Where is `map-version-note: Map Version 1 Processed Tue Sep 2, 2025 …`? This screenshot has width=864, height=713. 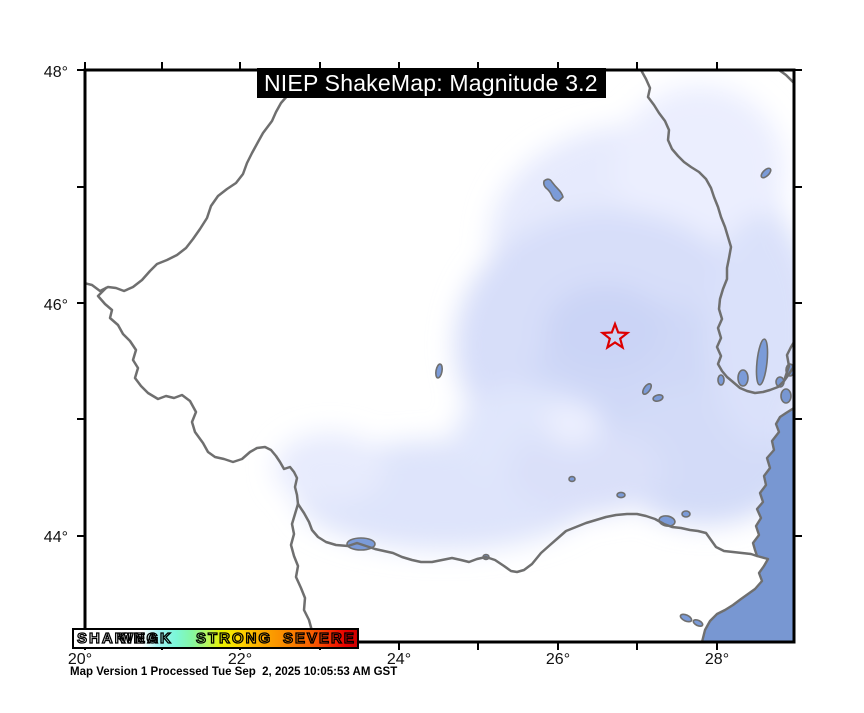 map-version-note: Map Version 1 Processed Tue Sep 2, 2025 … is located at coordinates (234, 672).